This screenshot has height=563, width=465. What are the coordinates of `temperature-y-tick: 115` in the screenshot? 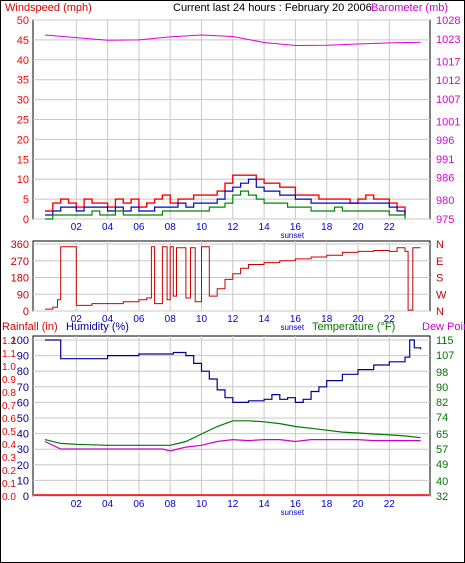 It's located at (445, 341).